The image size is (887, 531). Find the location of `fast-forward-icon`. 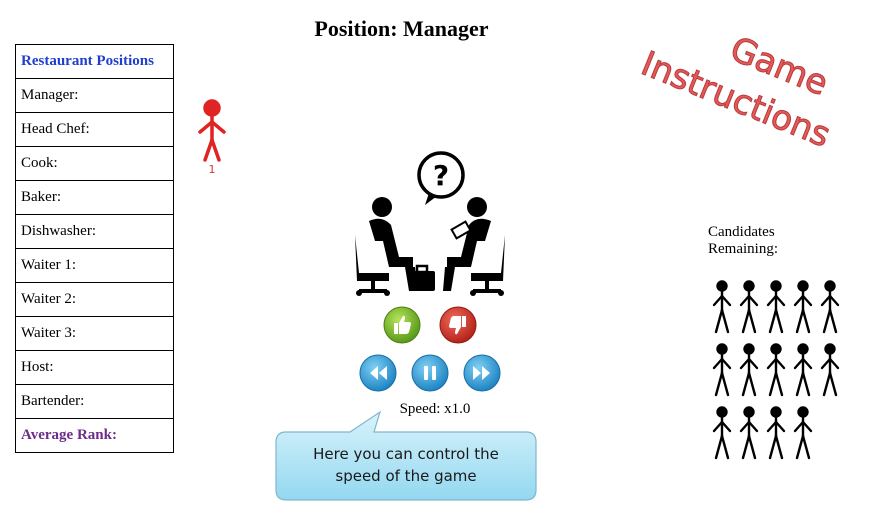

fast-forward-icon is located at coordinates (482, 373).